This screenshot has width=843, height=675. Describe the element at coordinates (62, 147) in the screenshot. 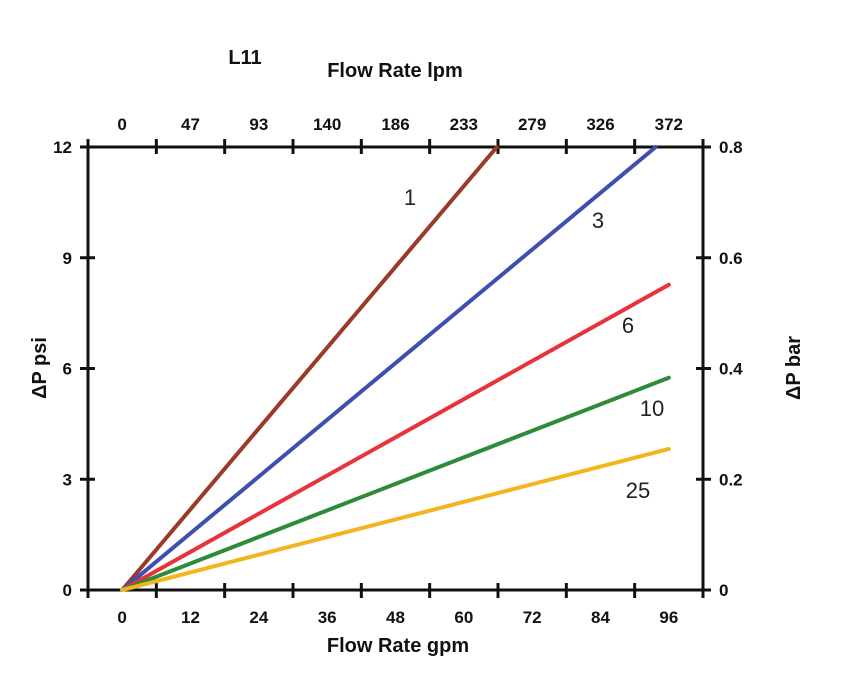

I see `y-tick-label: 12` at that location.